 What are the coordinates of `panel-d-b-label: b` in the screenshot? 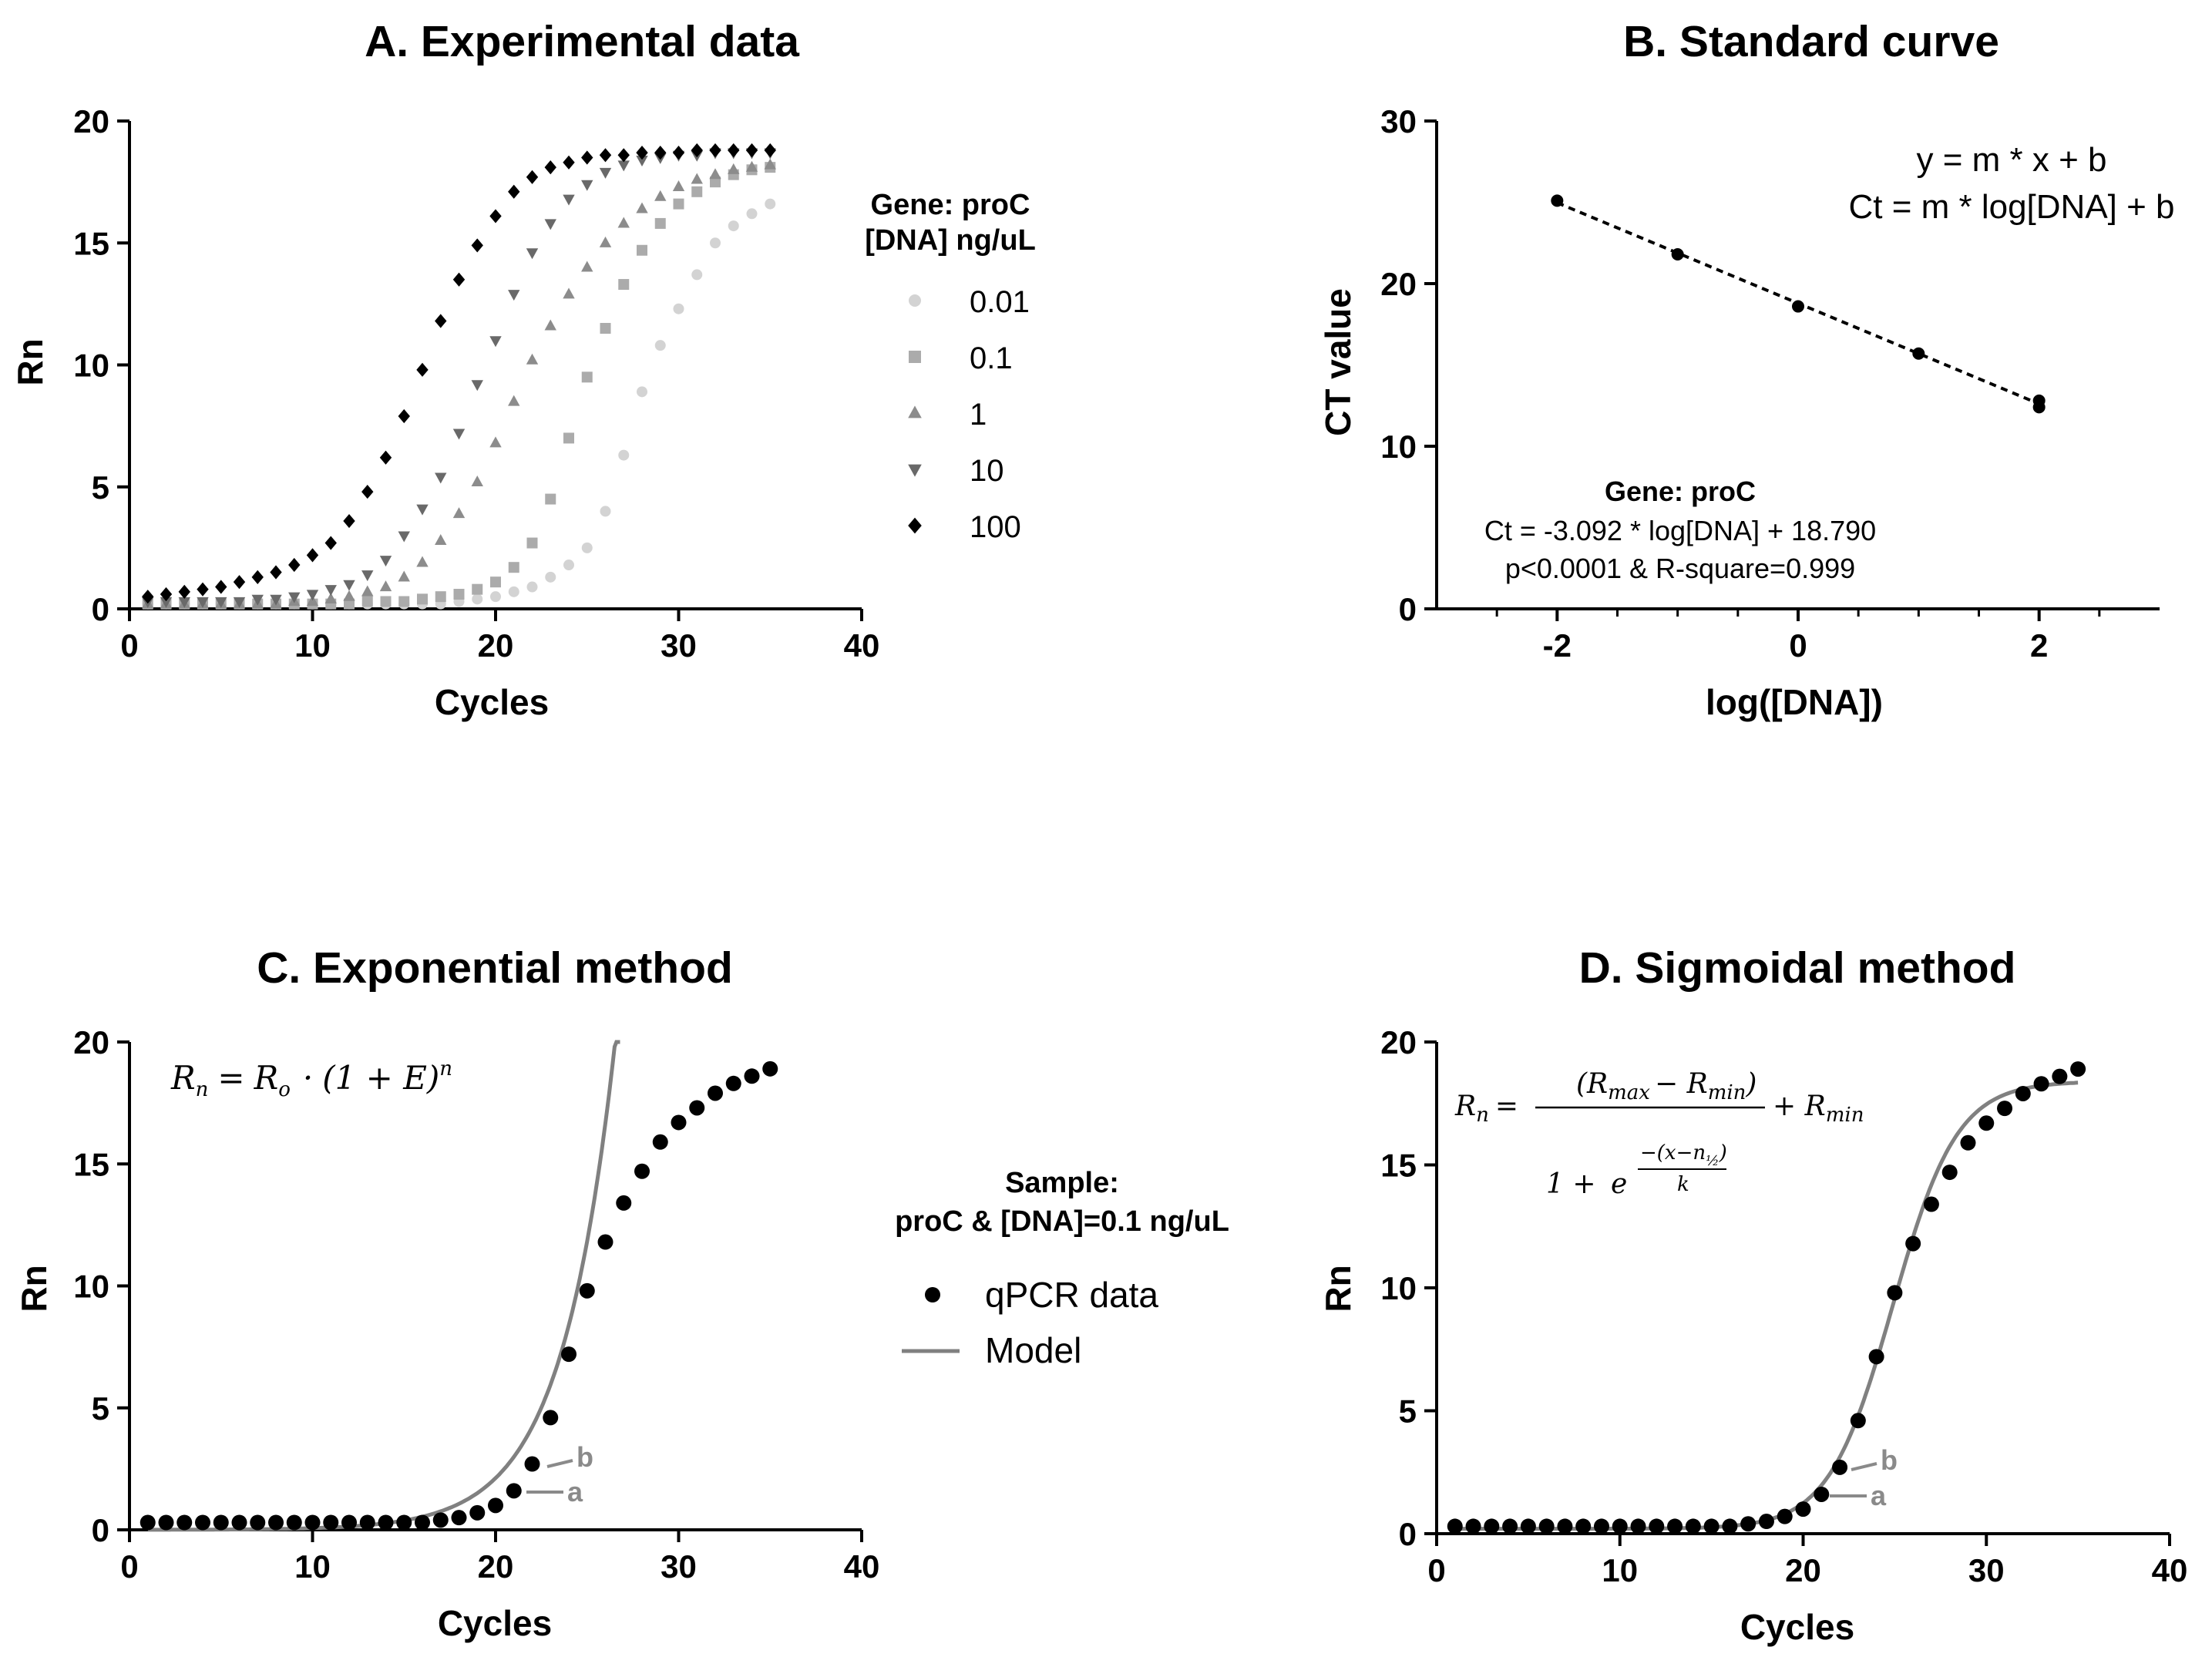 It's located at (1889, 1460).